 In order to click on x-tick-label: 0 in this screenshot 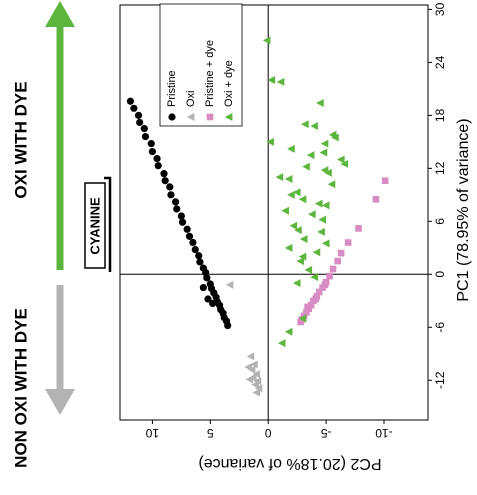, I will do `click(440, 274)`.